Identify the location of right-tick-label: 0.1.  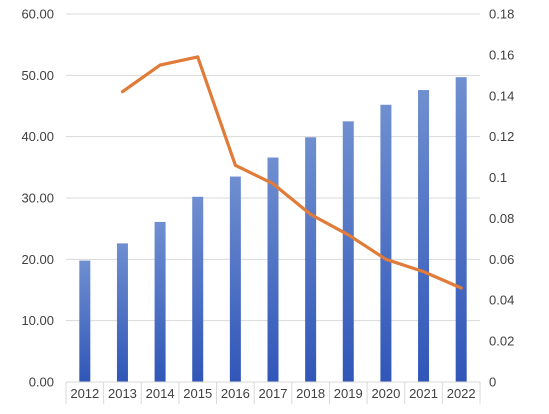
(498, 177).